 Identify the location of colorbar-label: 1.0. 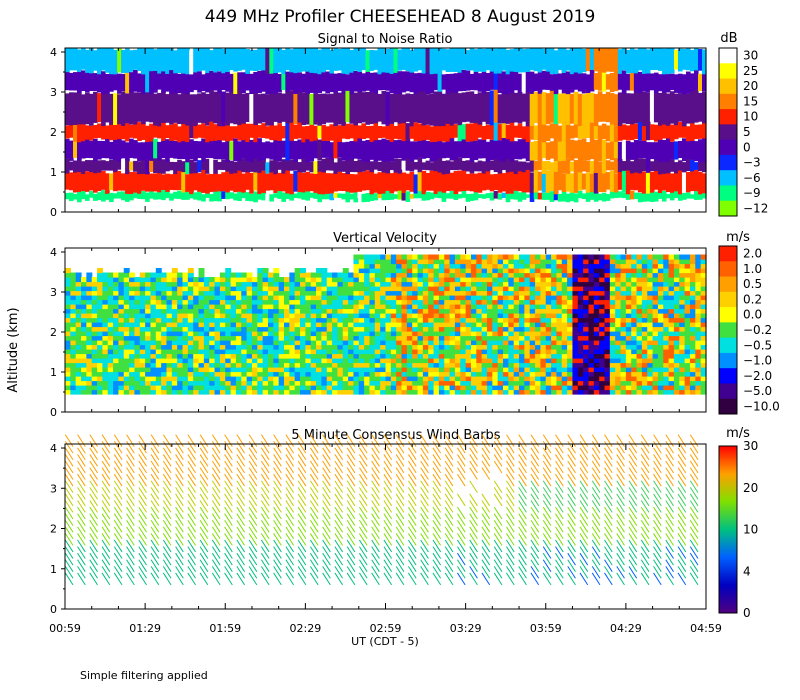
(752, 269).